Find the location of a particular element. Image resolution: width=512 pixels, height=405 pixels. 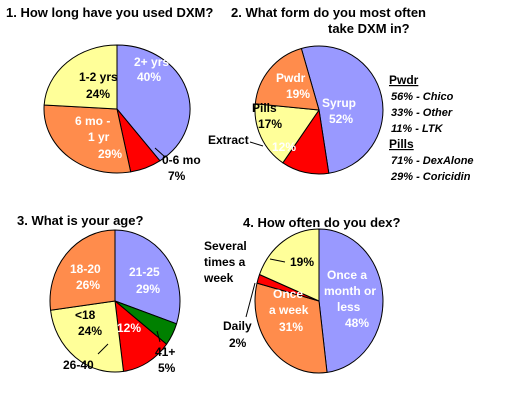

chart-3-leader-41plus is located at coordinates (158, 336).